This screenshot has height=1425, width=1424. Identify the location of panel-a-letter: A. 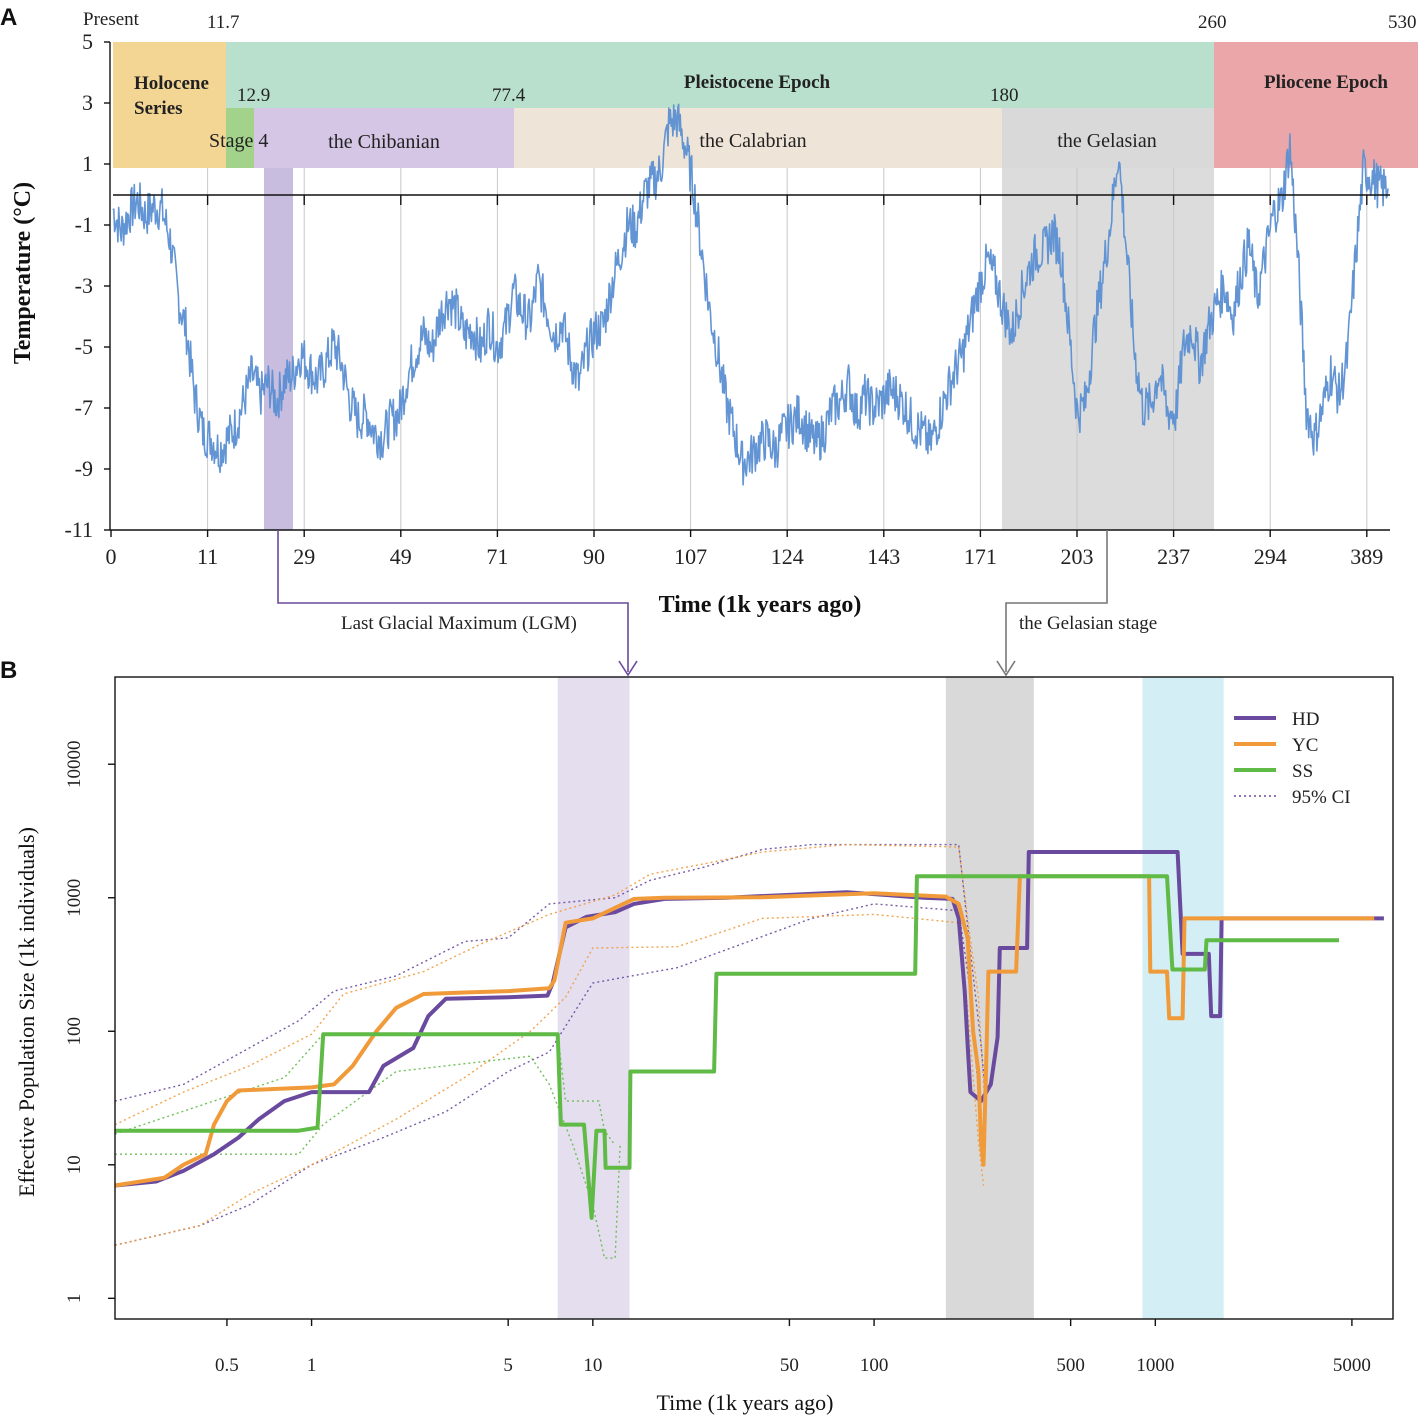
(8, 17).